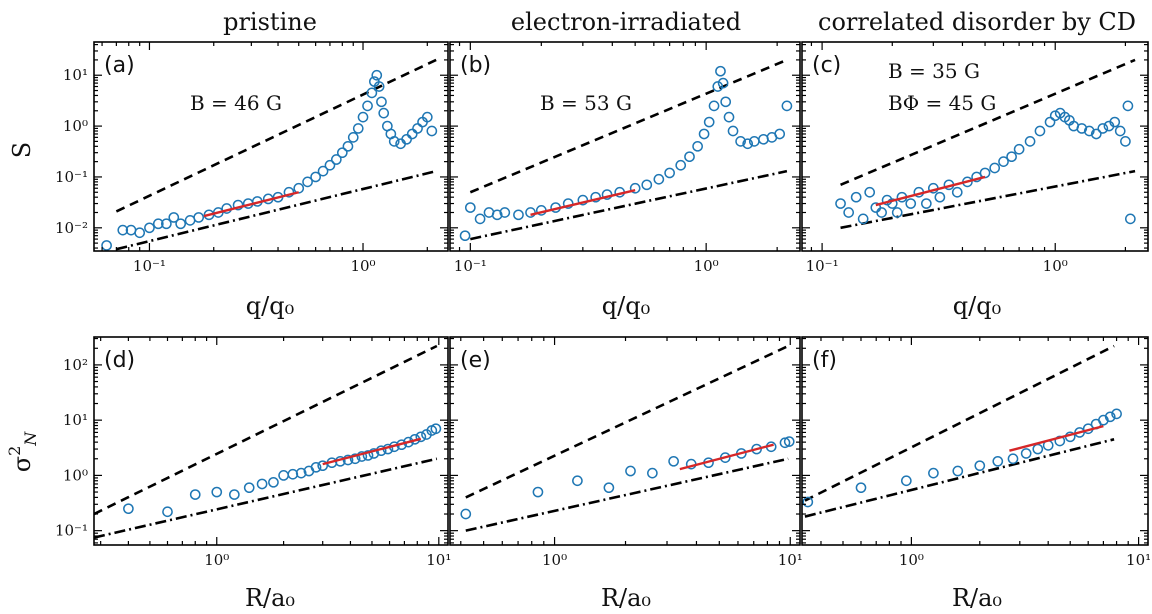 The width and height of the screenshot is (1152, 614). I want to click on xlabel-bottom-e: R/a₀, so click(626, 598).